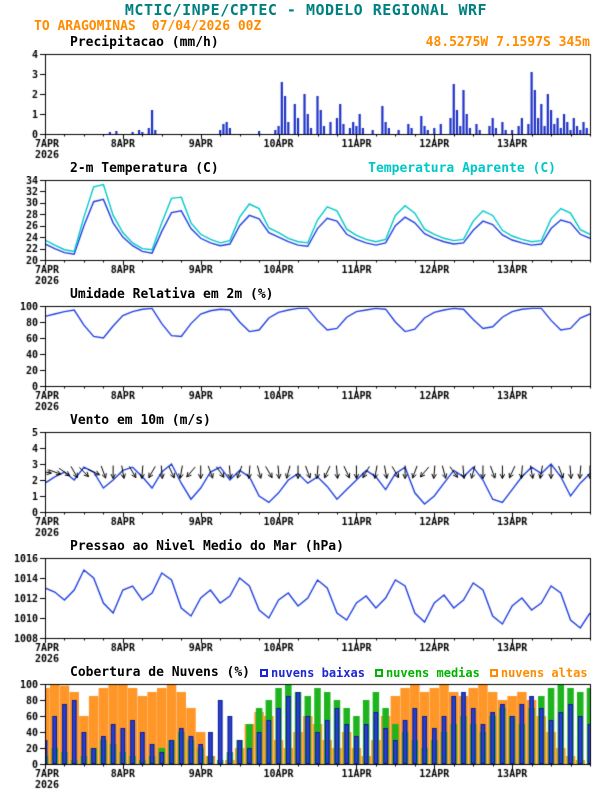  I want to click on cloud-legend: nuvens baixas nuvens medias nuvens altas, so click(424, 673).